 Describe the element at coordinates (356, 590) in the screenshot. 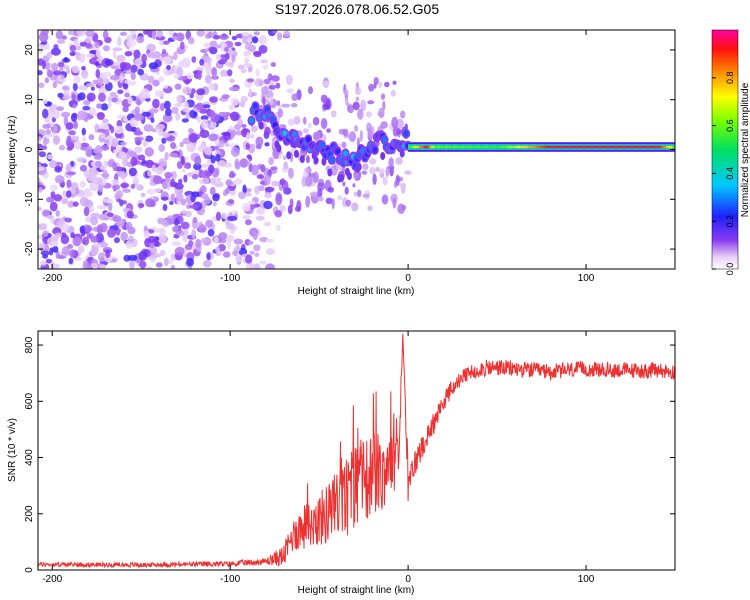

I see `snr-x-label: Height of straight line (km)` at that location.